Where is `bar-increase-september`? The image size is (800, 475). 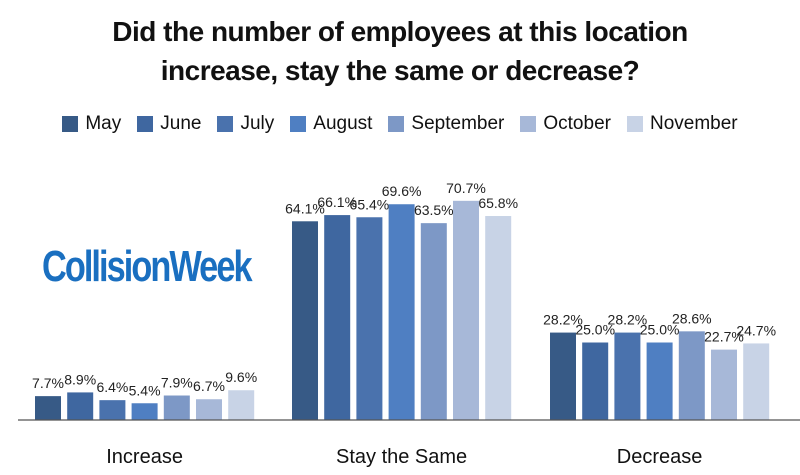
bar-increase-september is located at coordinates (176, 407).